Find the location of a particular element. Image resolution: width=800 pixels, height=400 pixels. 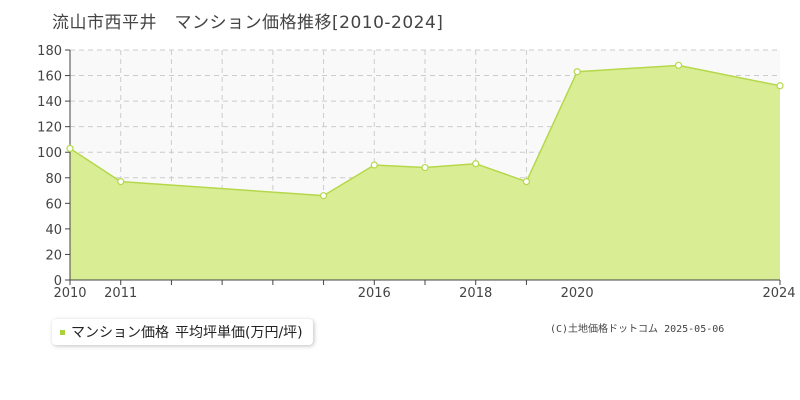

y-tick-label: 80 is located at coordinates (53, 179).